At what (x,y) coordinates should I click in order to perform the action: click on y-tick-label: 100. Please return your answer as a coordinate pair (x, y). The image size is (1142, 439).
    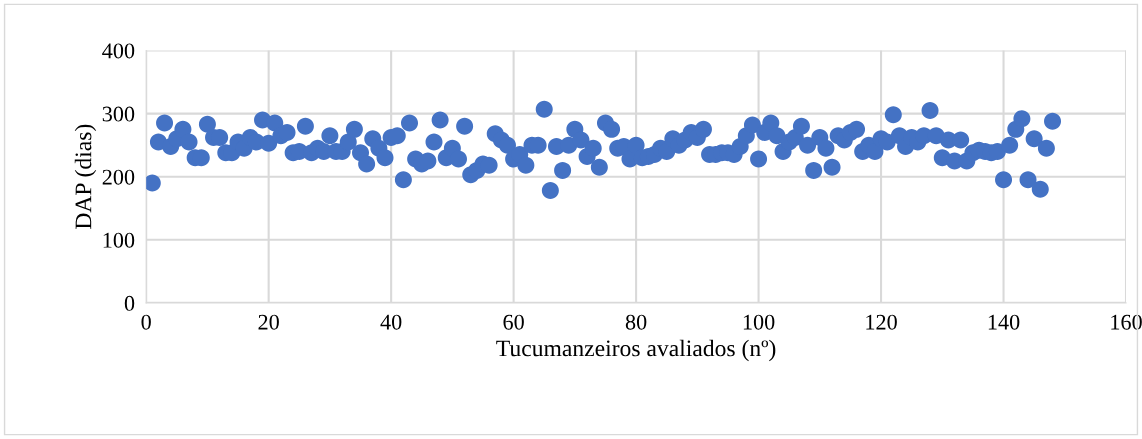
    Looking at the image, I should click on (119, 240).